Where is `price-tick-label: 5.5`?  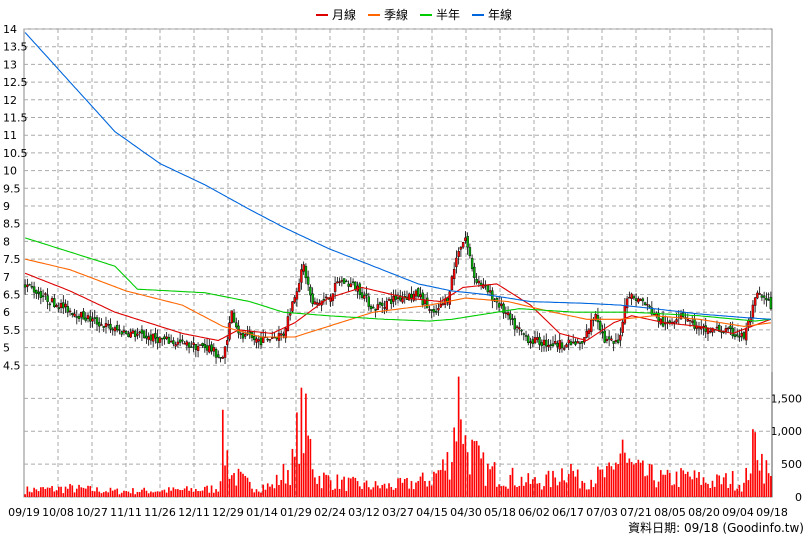
price-tick-label: 5.5 is located at coordinates (12, 330).